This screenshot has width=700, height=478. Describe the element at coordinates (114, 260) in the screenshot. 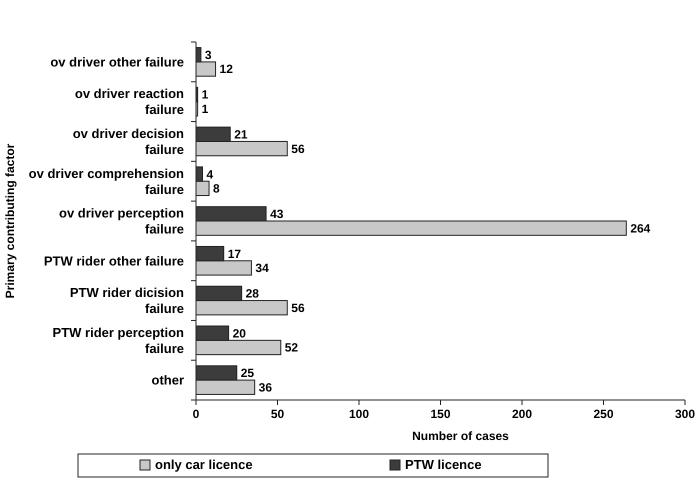

I see `y-tick-label: PTW rider other failure` at that location.